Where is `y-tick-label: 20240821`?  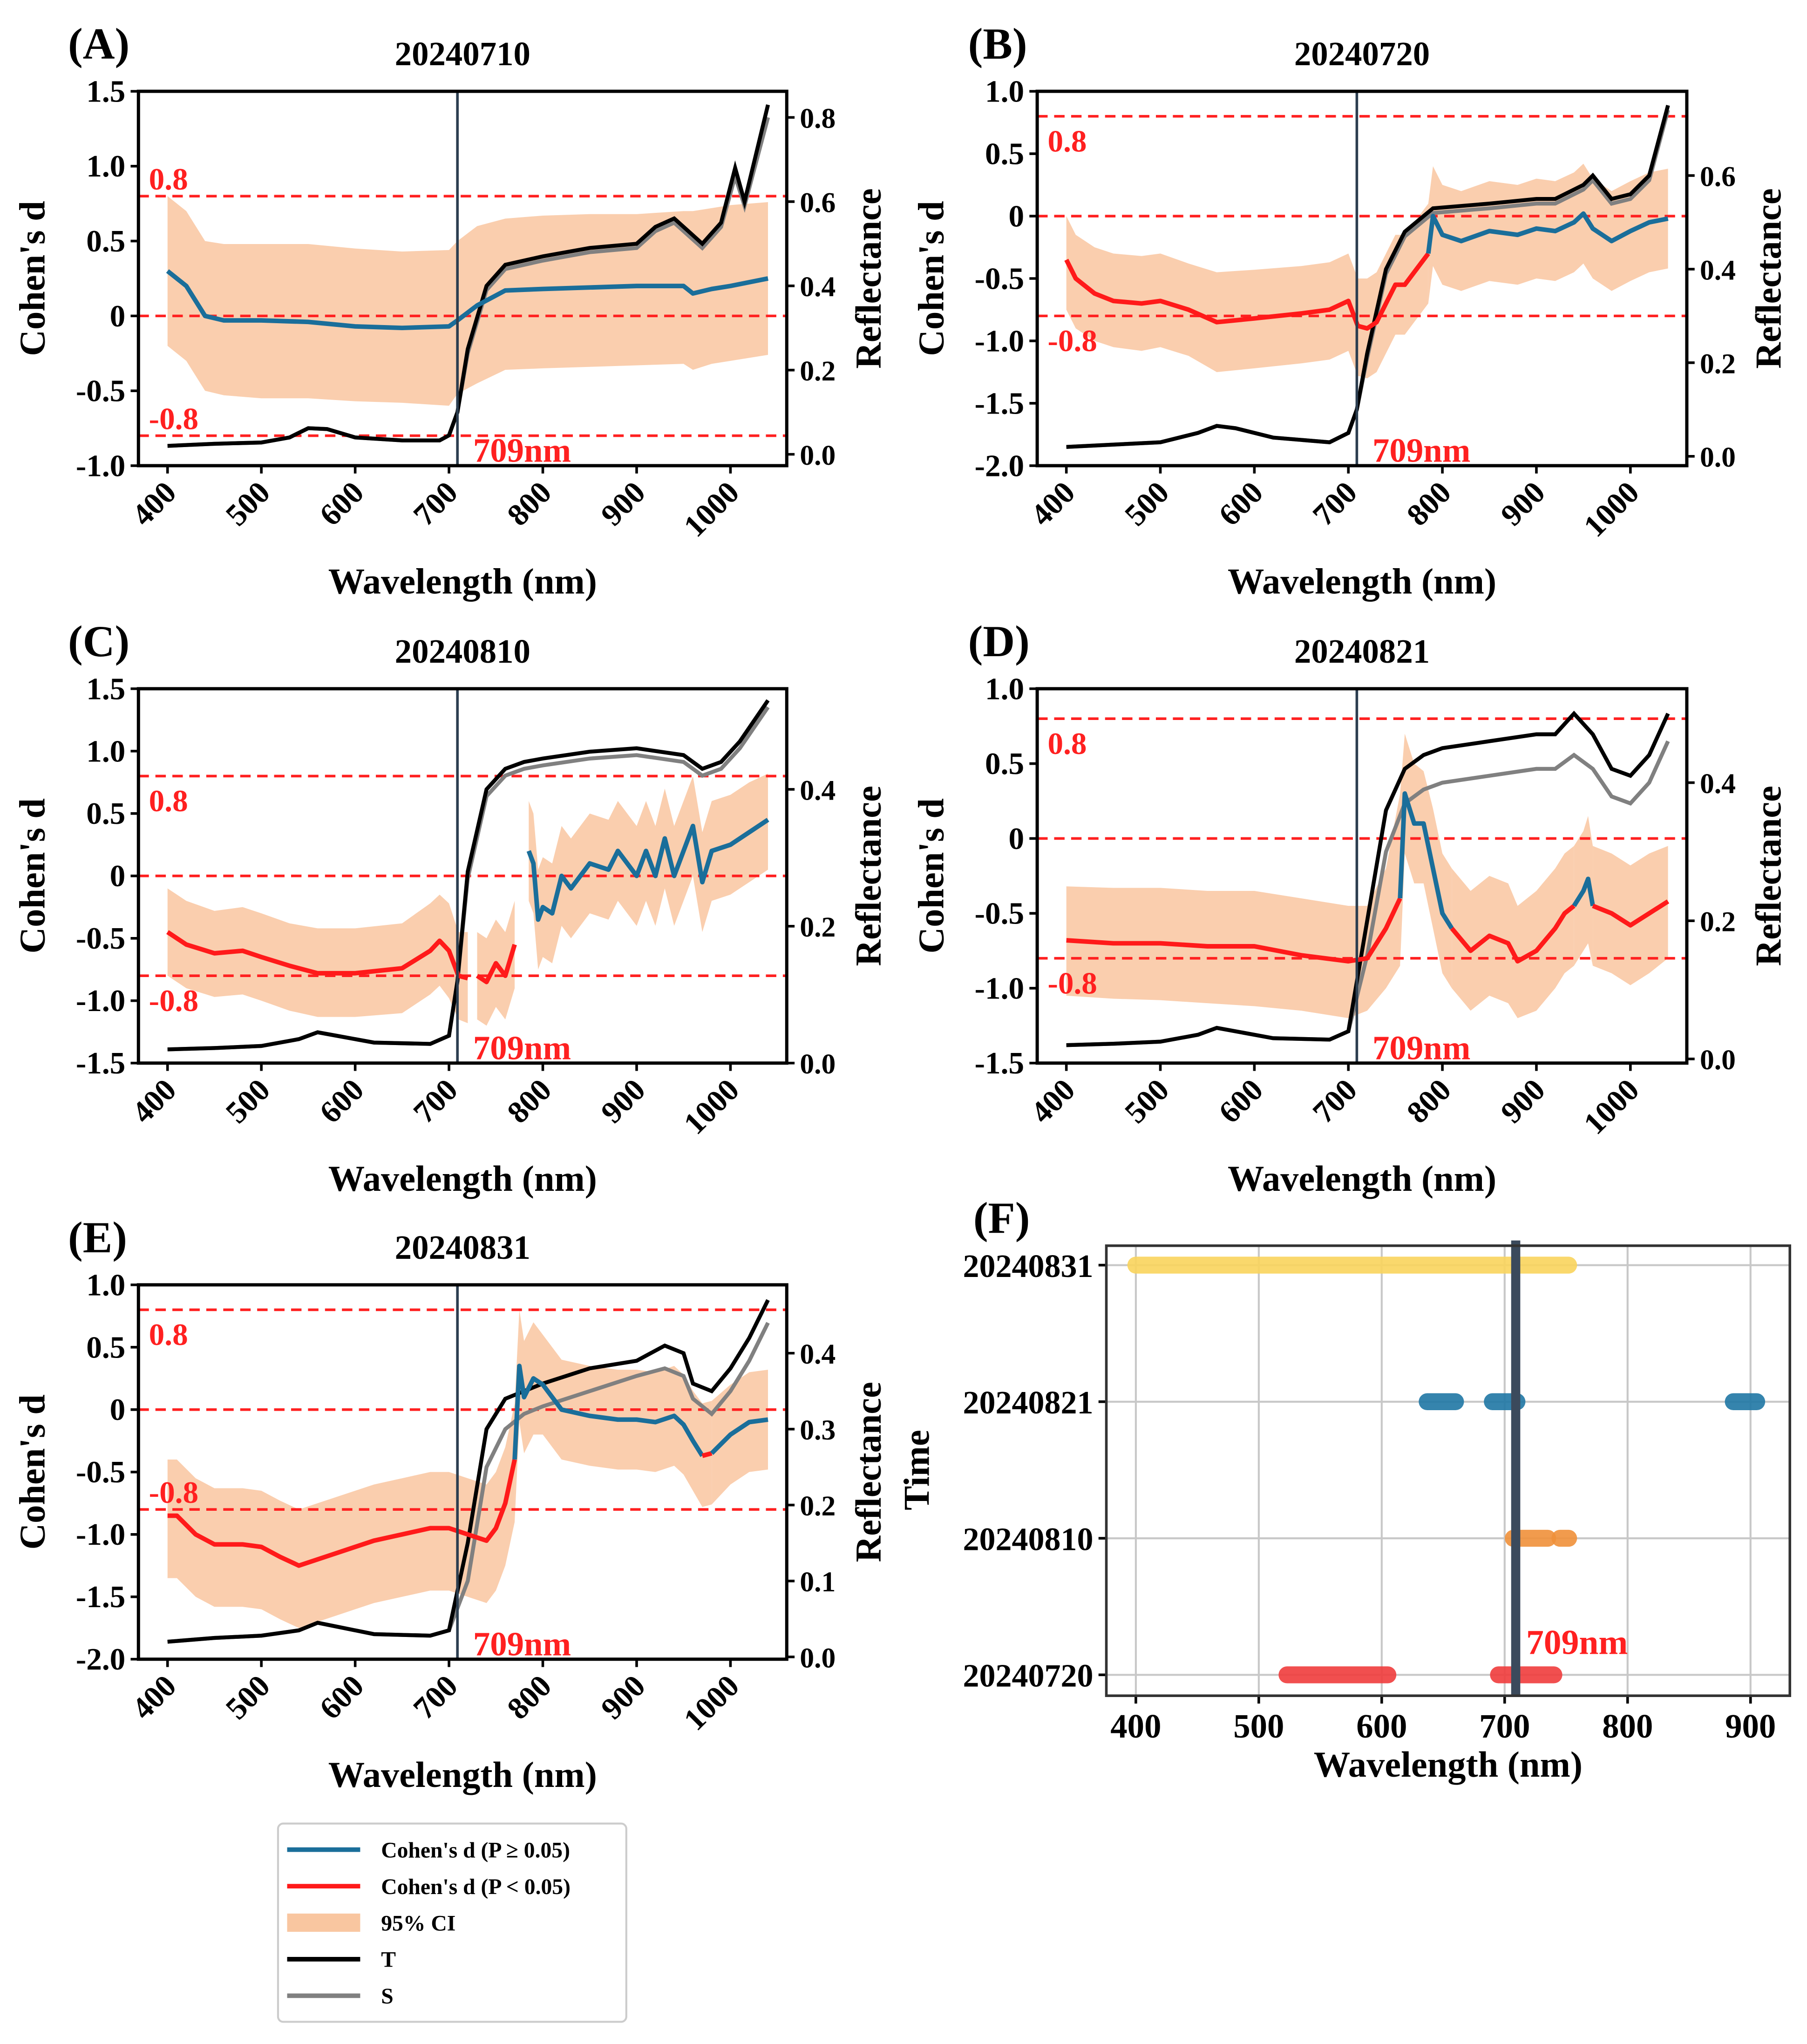 y-tick-label: 20240821 is located at coordinates (1028, 1403).